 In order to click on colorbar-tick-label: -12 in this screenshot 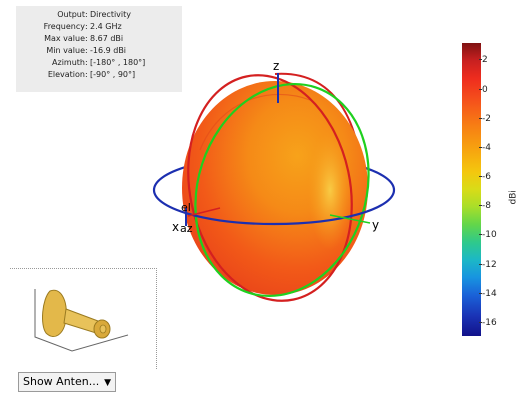, I will do `click(488, 264)`.